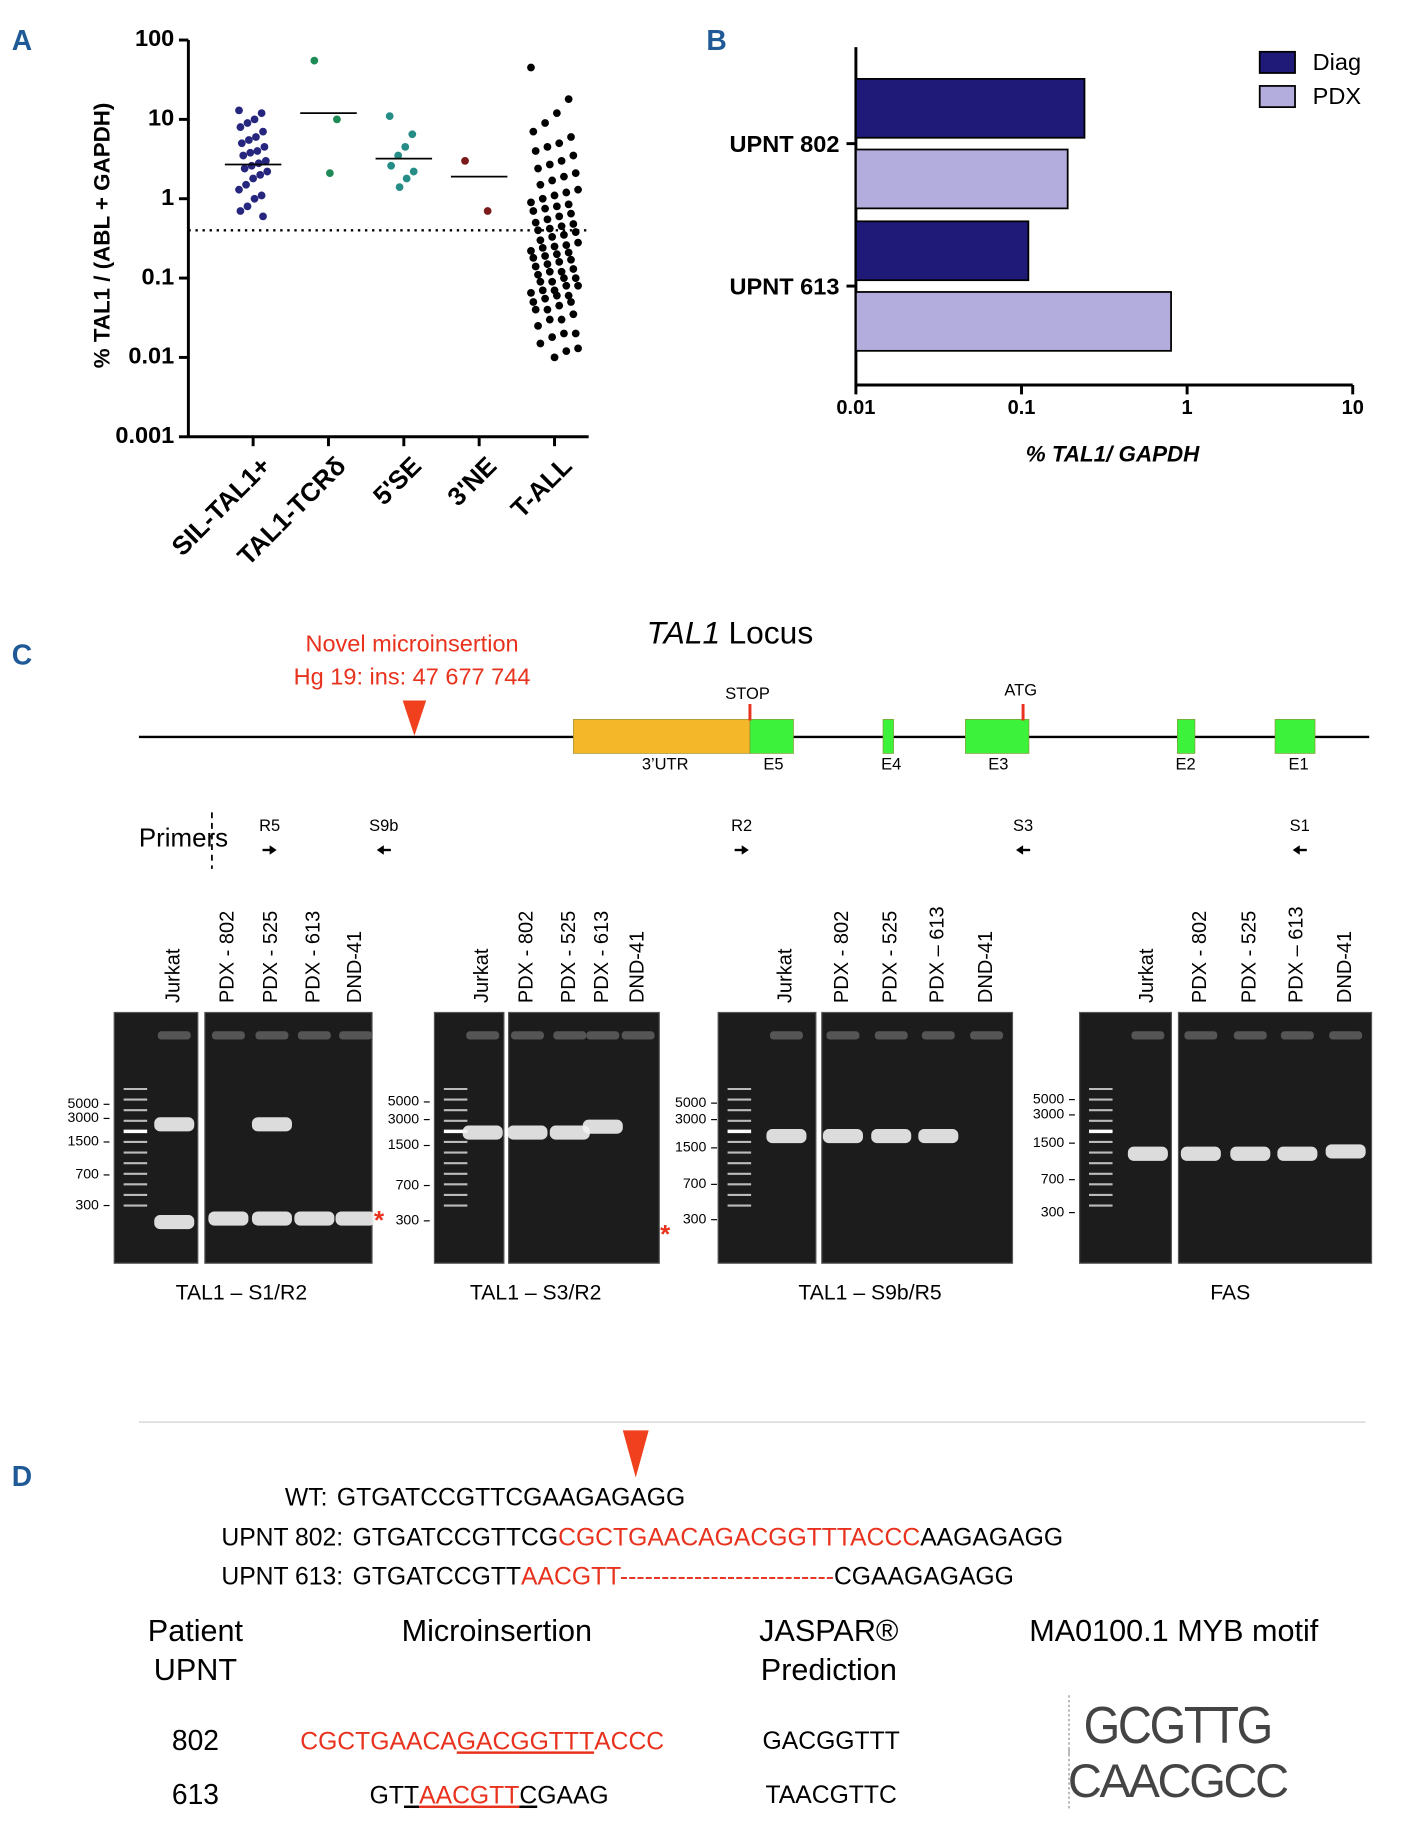 The width and height of the screenshot is (1401, 1846). What do you see at coordinates (829, 1631) in the screenshot?
I see `table-header: JASPAR®` at bounding box center [829, 1631].